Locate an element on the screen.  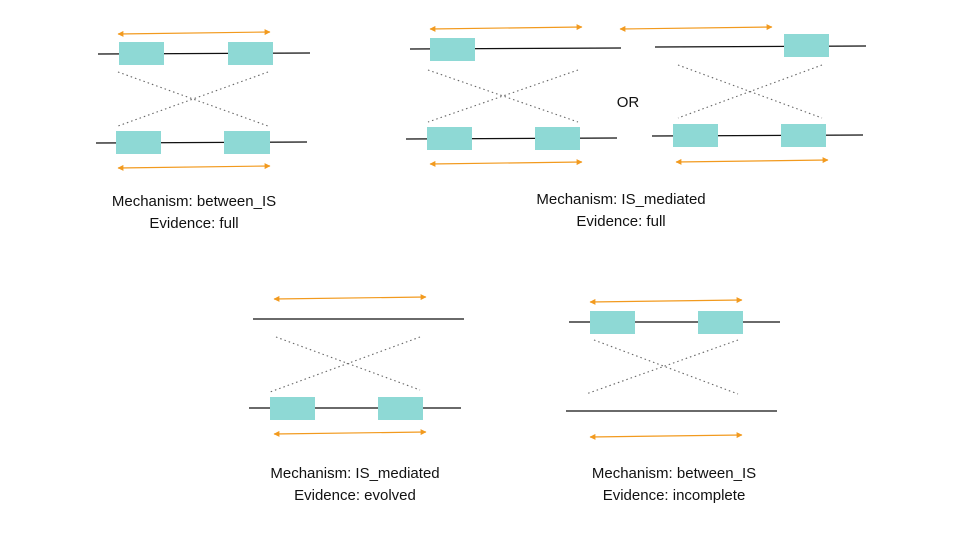
top-sequence-line is located at coordinates (760, 46).